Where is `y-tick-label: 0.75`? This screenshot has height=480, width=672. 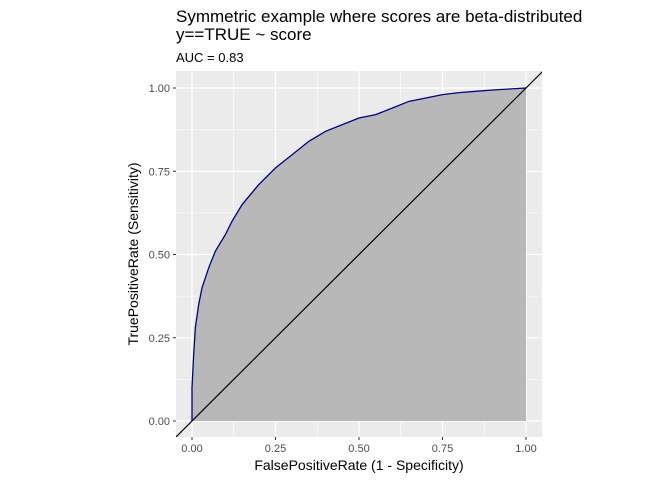 y-tick-label: 0.75 is located at coordinates (159, 172).